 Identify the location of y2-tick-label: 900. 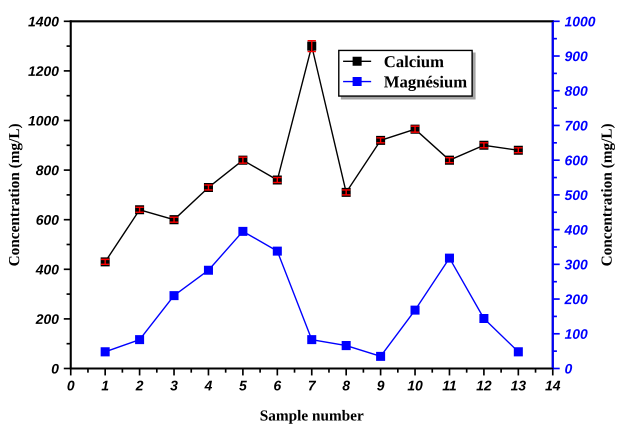
(576, 56).